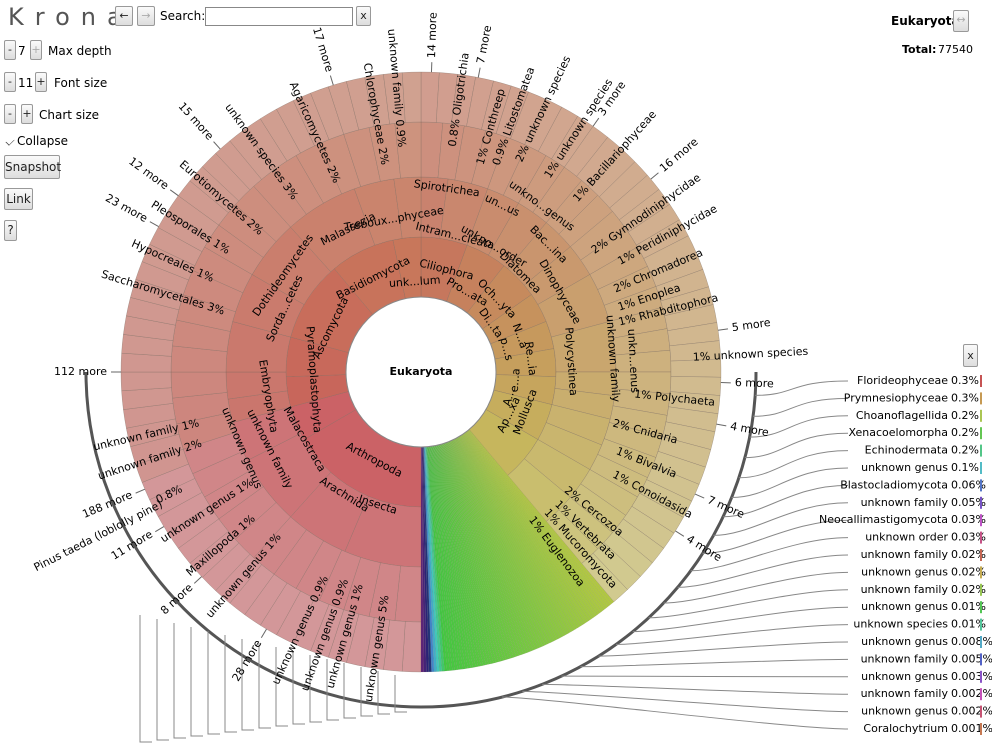  What do you see at coordinates (965, 450) in the screenshot?
I see `list-percent: 0.2%` at bounding box center [965, 450].